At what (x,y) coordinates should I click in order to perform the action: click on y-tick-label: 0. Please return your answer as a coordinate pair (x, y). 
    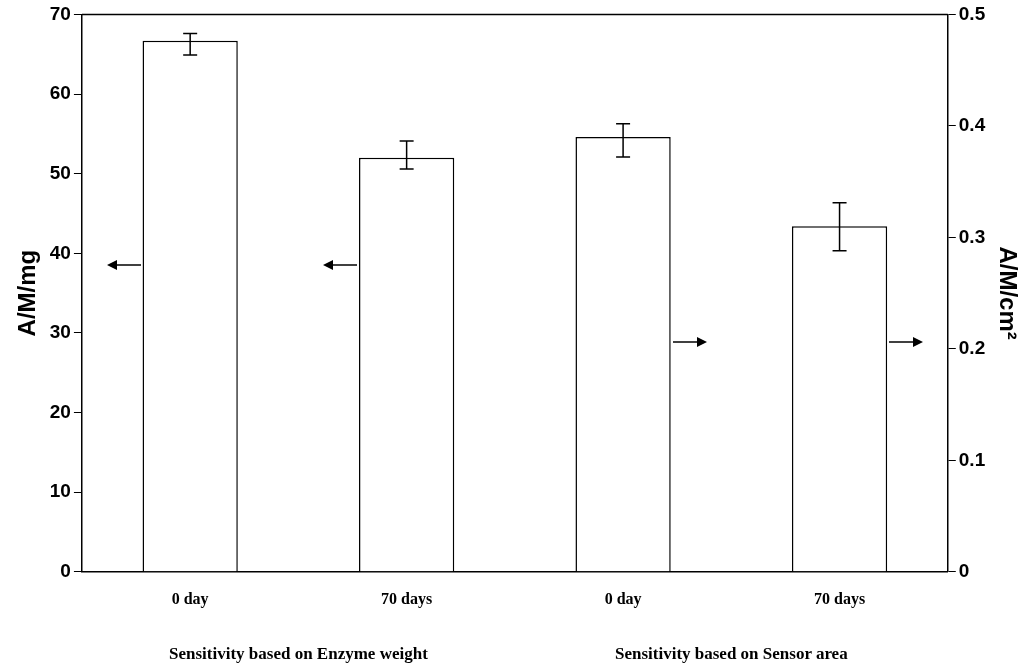
    Looking at the image, I should click on (65, 571).